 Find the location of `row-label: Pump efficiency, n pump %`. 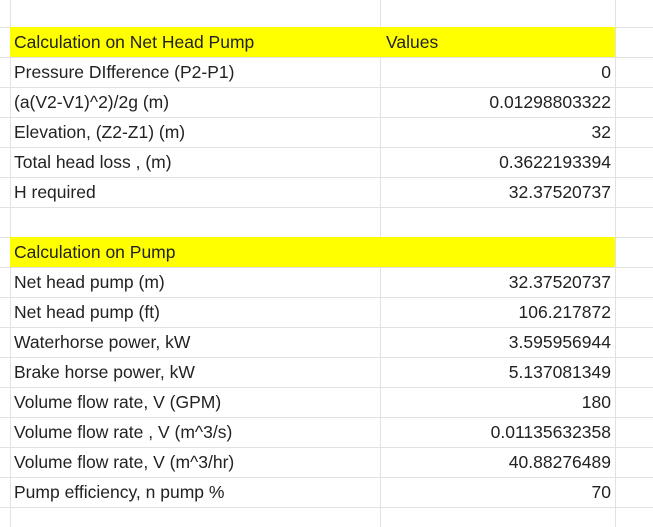

row-label: Pump efficiency, n pump % is located at coordinates (119, 492).